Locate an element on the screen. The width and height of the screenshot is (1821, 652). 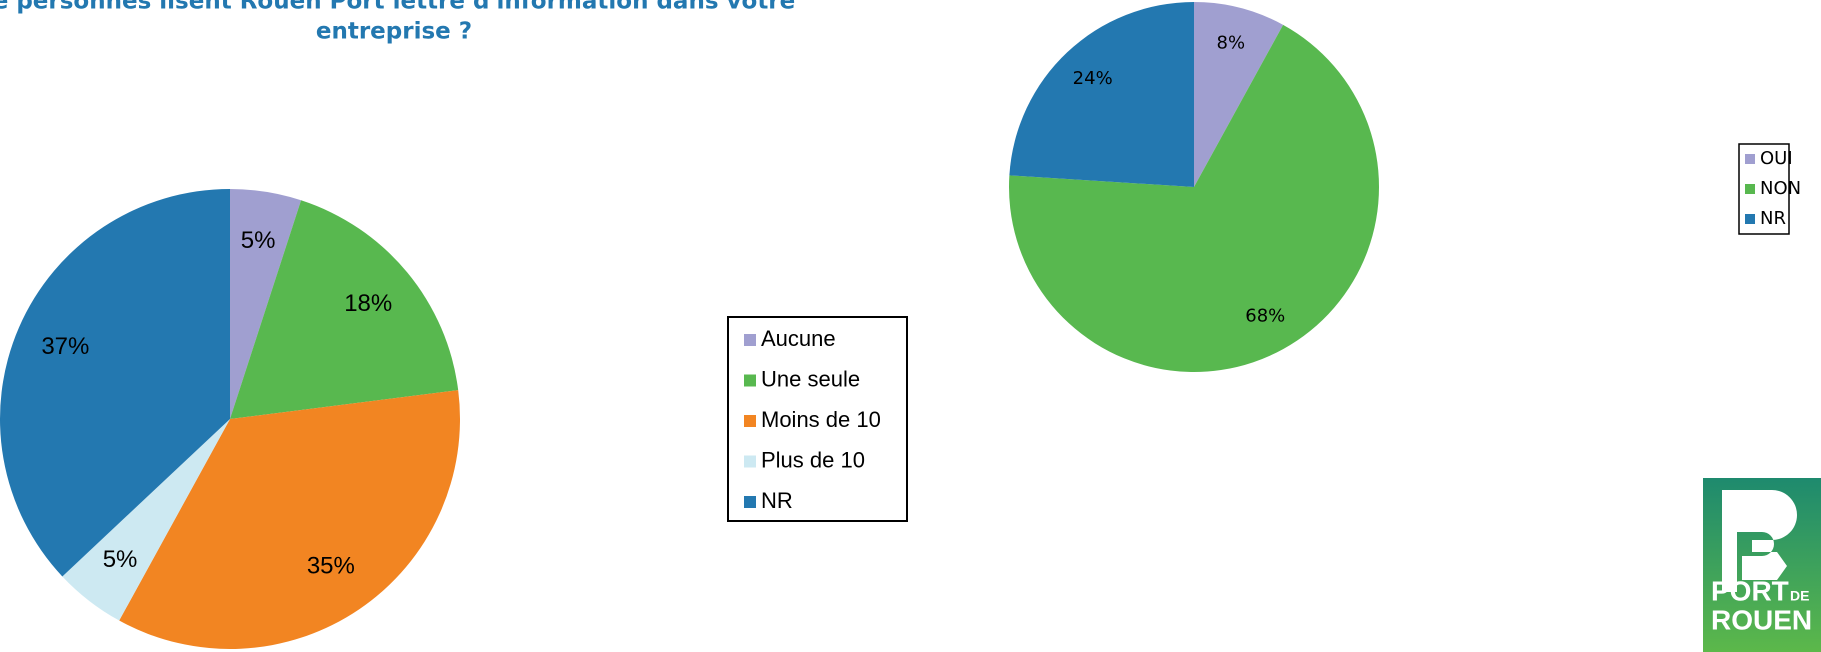
legend-label: Moins de 10 is located at coordinates (821, 419).